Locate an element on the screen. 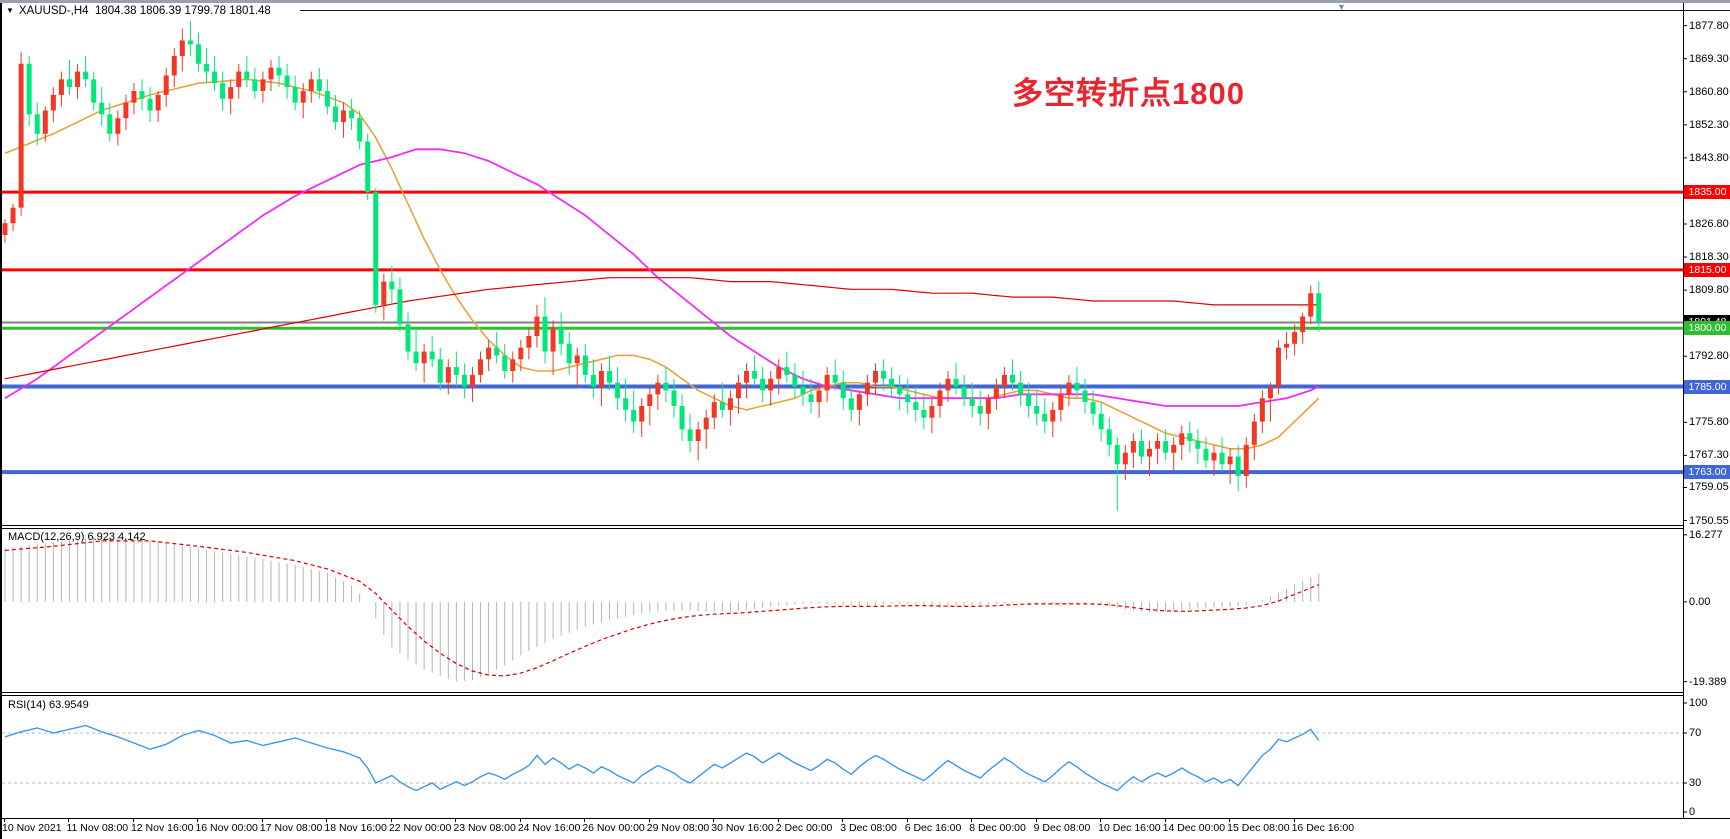  time-axis-label: 3 Dec 08:00 is located at coordinates (868, 828).